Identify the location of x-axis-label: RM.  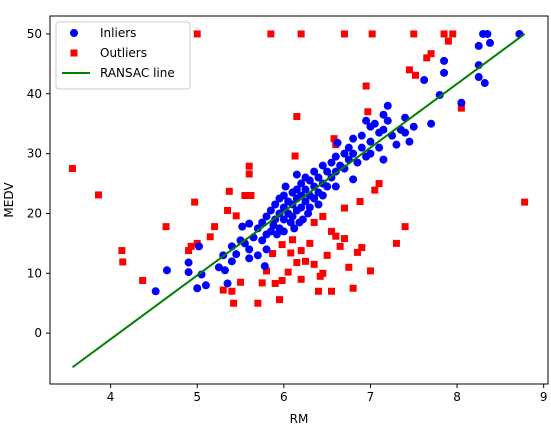
(299, 419).